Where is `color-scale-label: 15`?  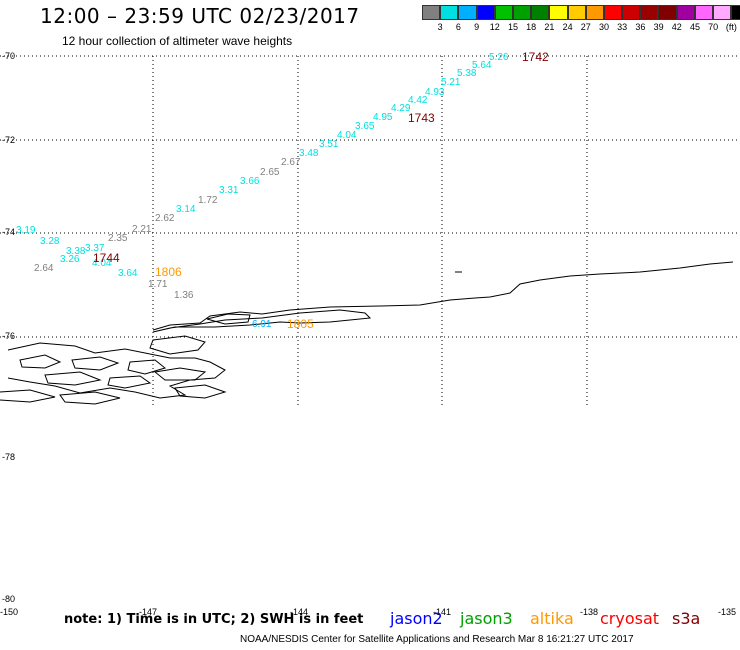
color-scale-label: 15 is located at coordinates (513, 27).